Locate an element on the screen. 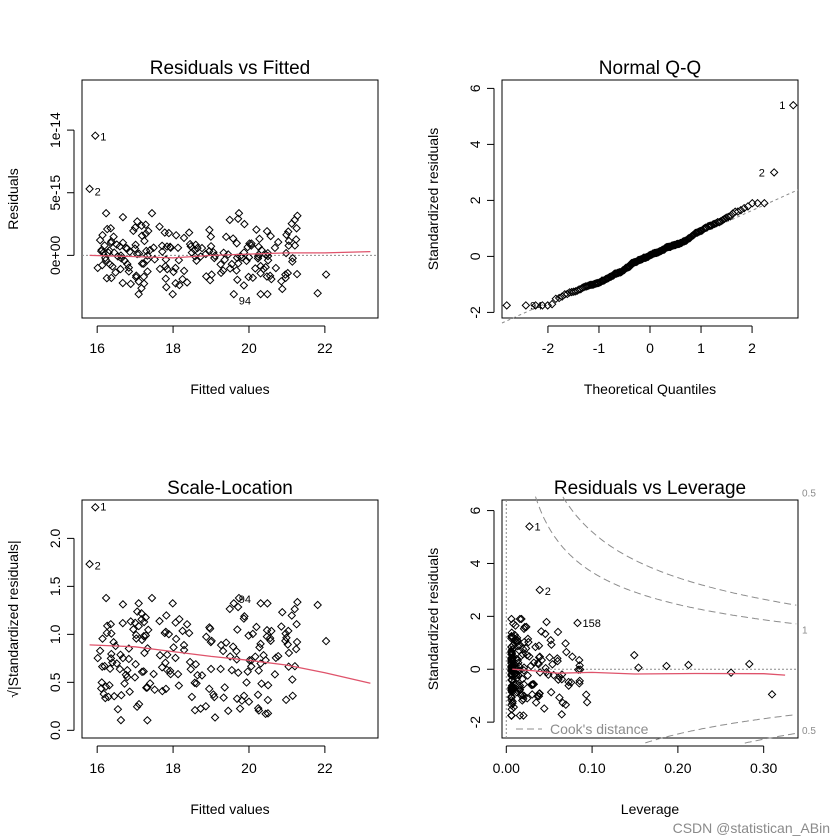  point-label-94: 94 is located at coordinates (245, 301).